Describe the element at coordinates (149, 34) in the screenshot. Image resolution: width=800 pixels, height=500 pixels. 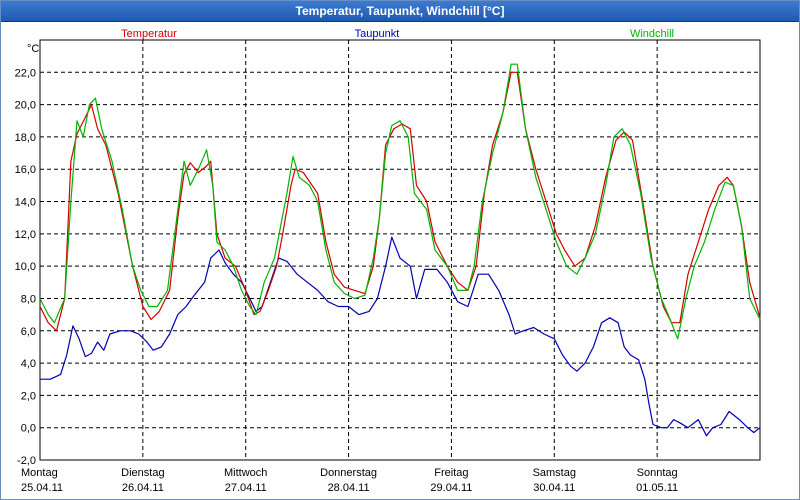
I see `legend-temperatur: Temperatur` at that location.